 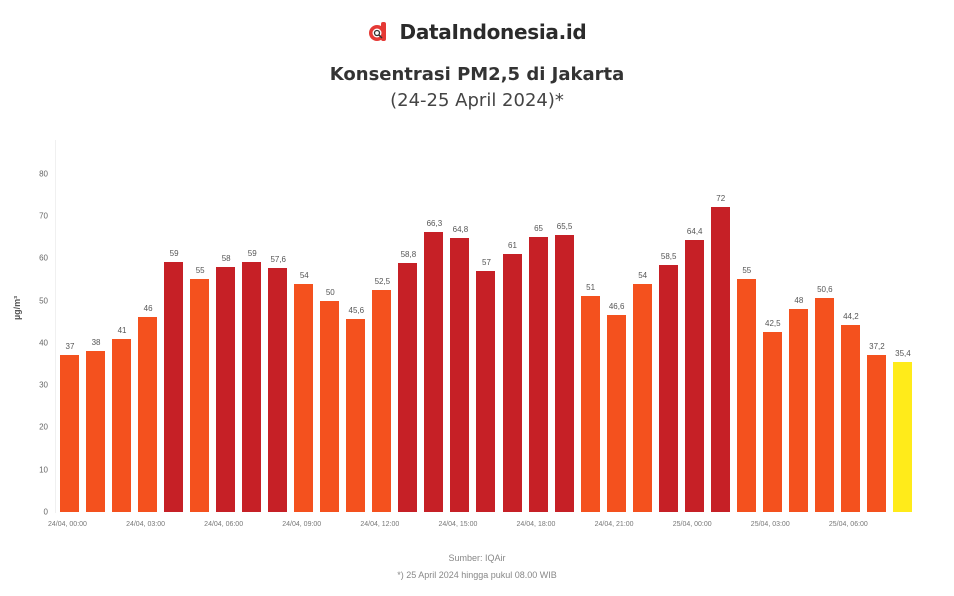 I want to click on y-tick-label: 20, so click(x=43, y=427).